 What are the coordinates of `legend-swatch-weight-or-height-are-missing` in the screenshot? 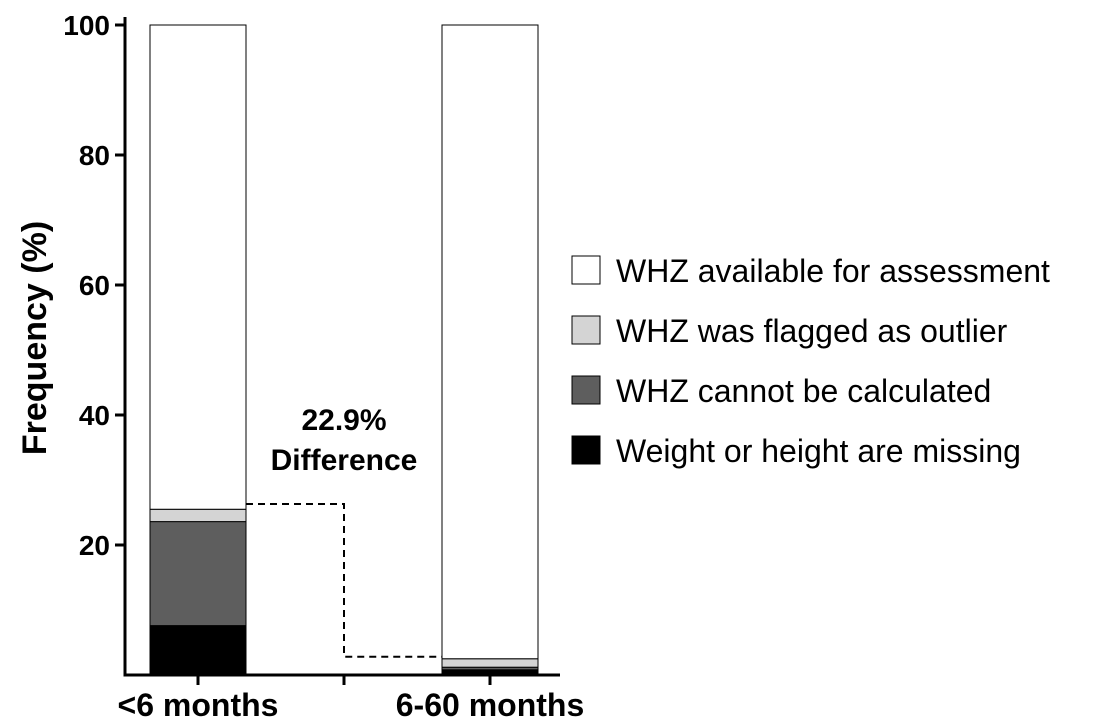 It's located at (586, 450).